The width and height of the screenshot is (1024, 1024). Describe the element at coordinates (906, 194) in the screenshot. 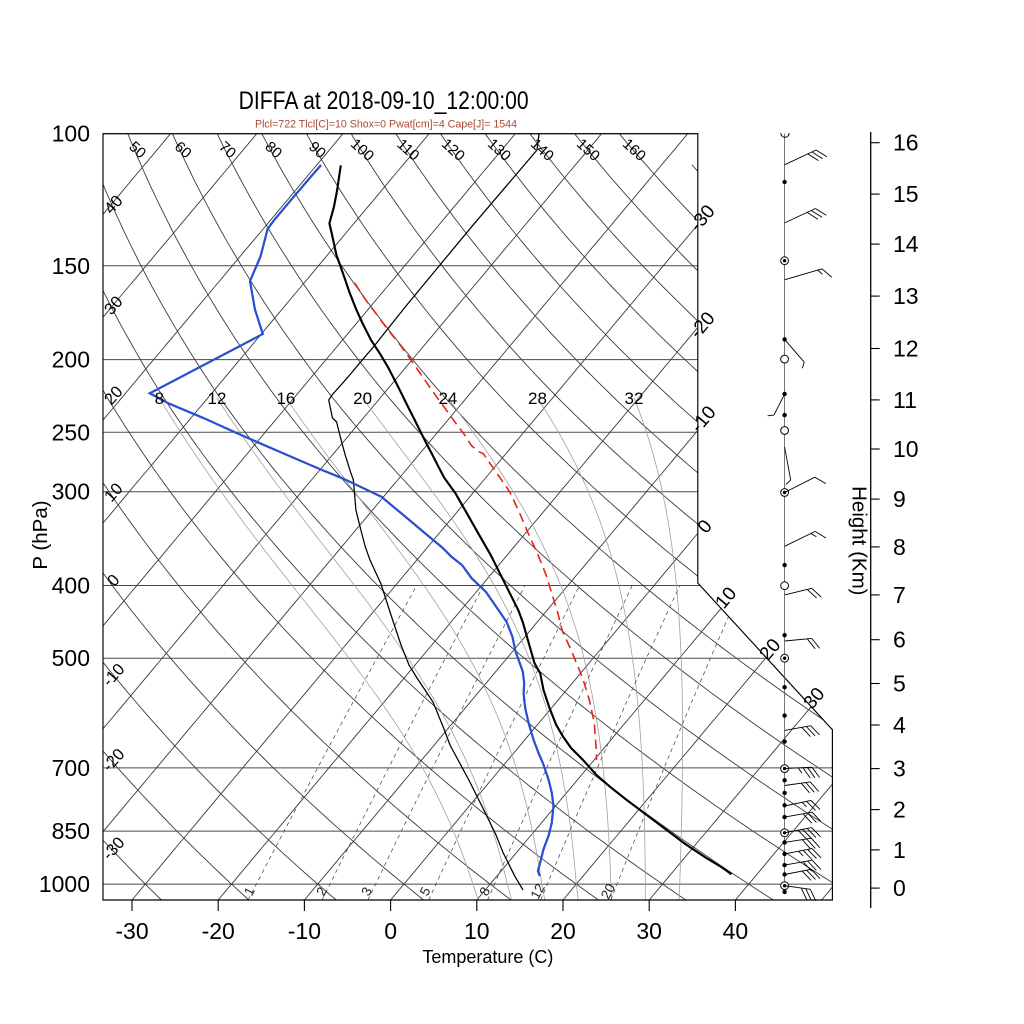

I see `svg-text: 15` at that location.